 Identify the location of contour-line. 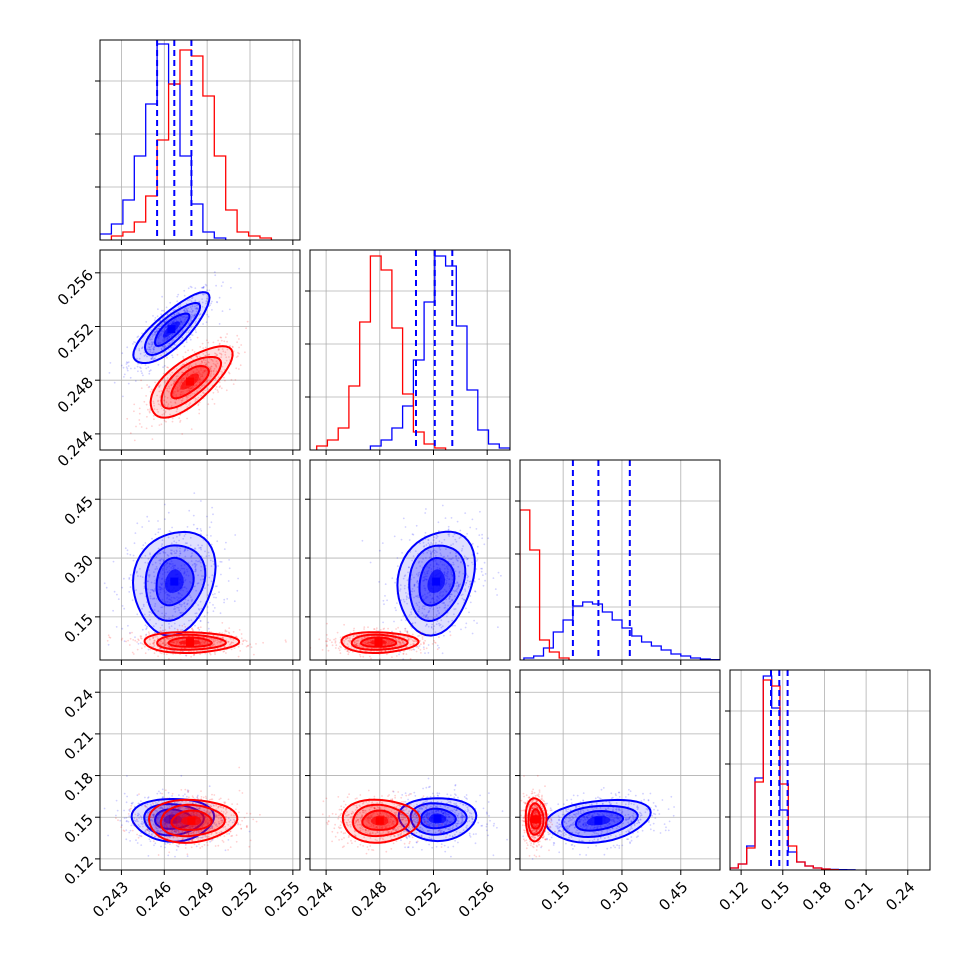
(172, 329).